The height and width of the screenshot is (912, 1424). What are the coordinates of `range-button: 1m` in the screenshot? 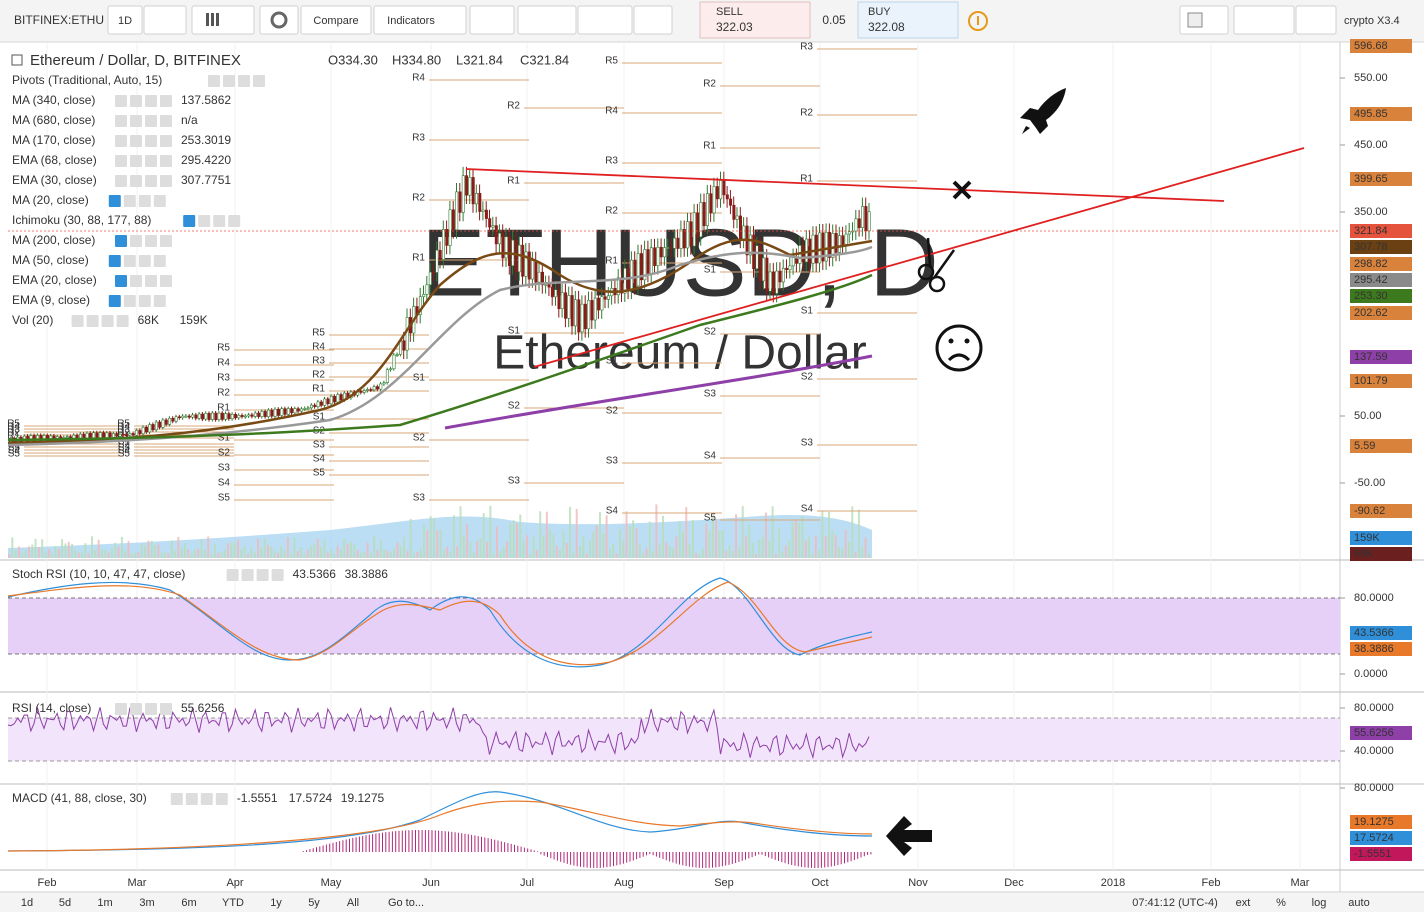 It's located at (104, 903).